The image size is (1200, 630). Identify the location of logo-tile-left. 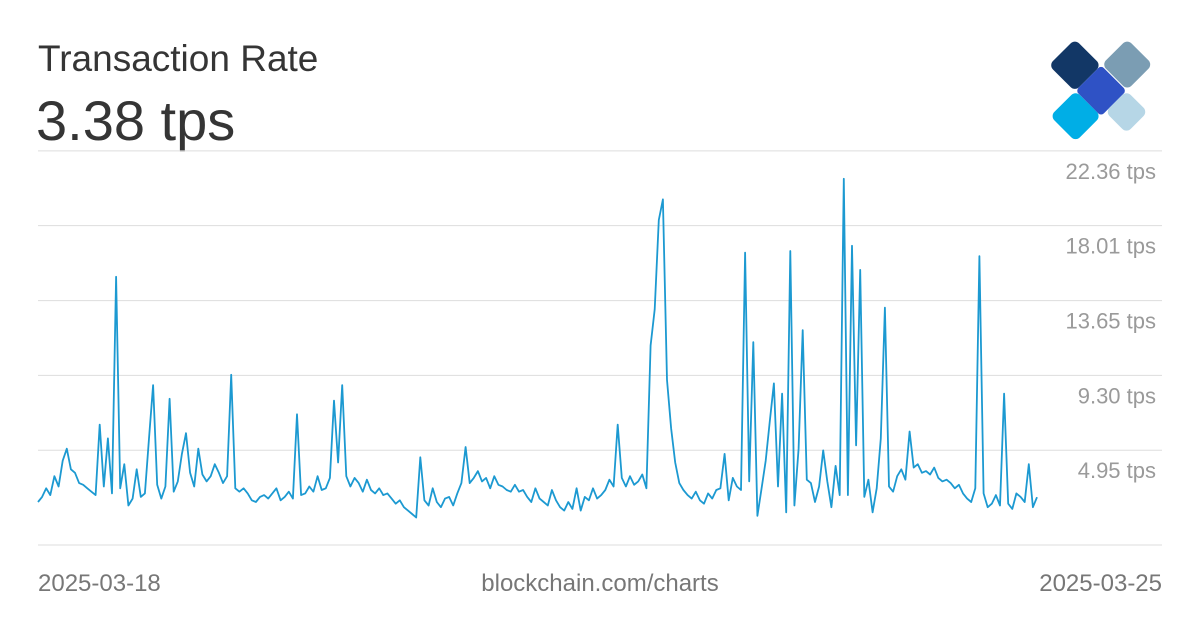
(1075, 65).